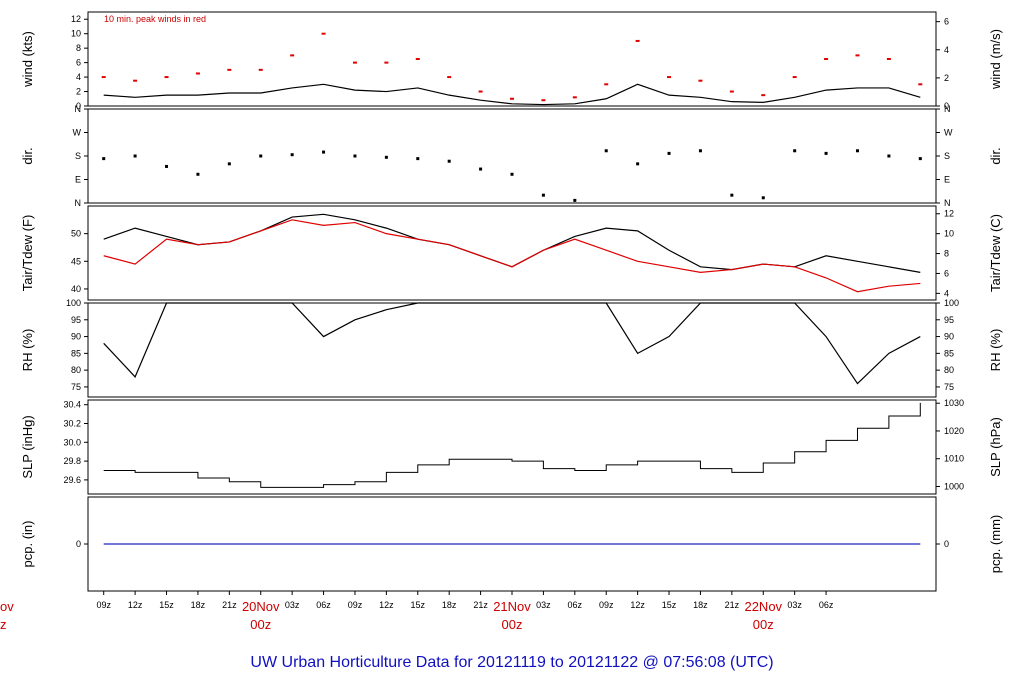 This screenshot has width=1024, height=700. What do you see at coordinates (78, 63) in the screenshot?
I see `y-tick-label-left: 6` at bounding box center [78, 63].